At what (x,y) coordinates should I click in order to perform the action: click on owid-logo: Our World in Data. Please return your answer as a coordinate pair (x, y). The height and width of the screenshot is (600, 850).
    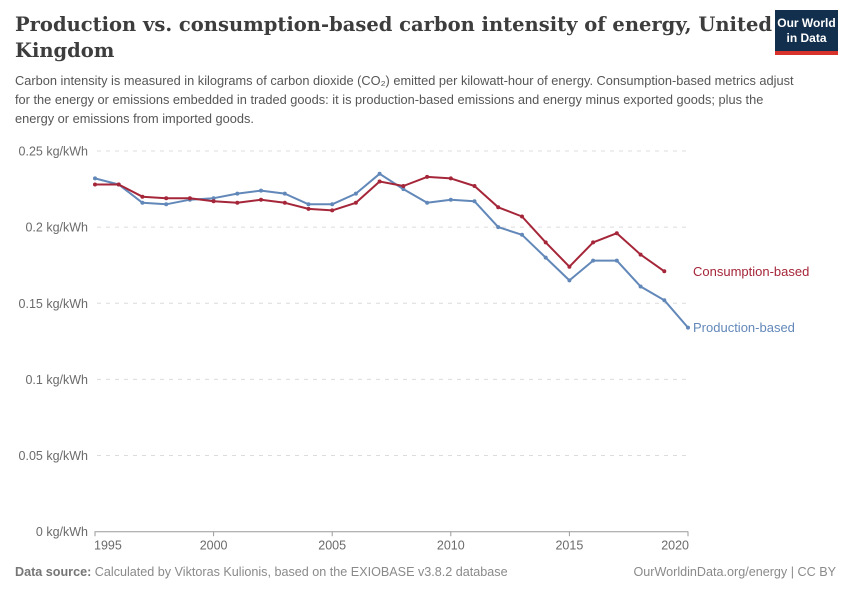
    Looking at the image, I should click on (806, 32).